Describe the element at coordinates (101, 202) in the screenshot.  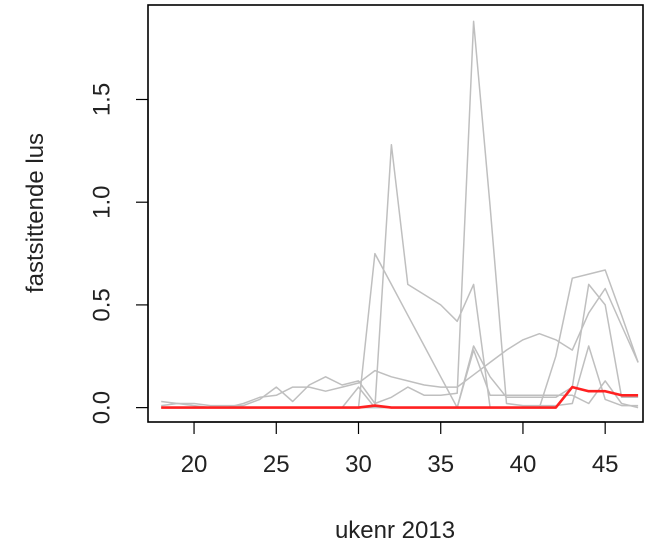
I see `y-tick-label-2: 1.0` at that location.